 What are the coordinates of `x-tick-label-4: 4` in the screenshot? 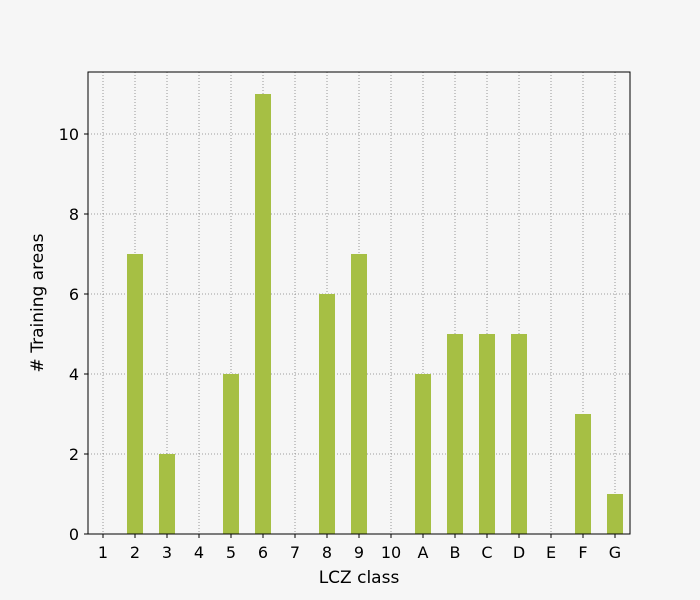 It's located at (199, 552).